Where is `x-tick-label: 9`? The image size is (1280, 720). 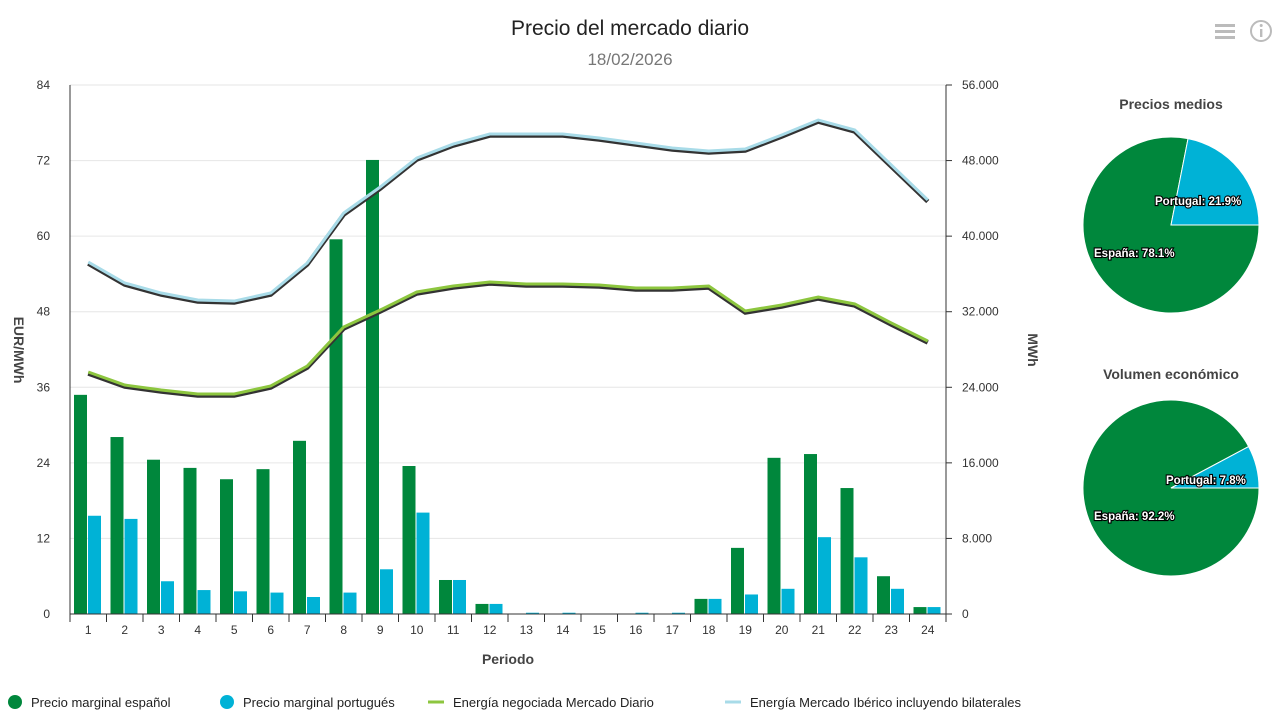 x-tick-label: 9 is located at coordinates (380, 630).